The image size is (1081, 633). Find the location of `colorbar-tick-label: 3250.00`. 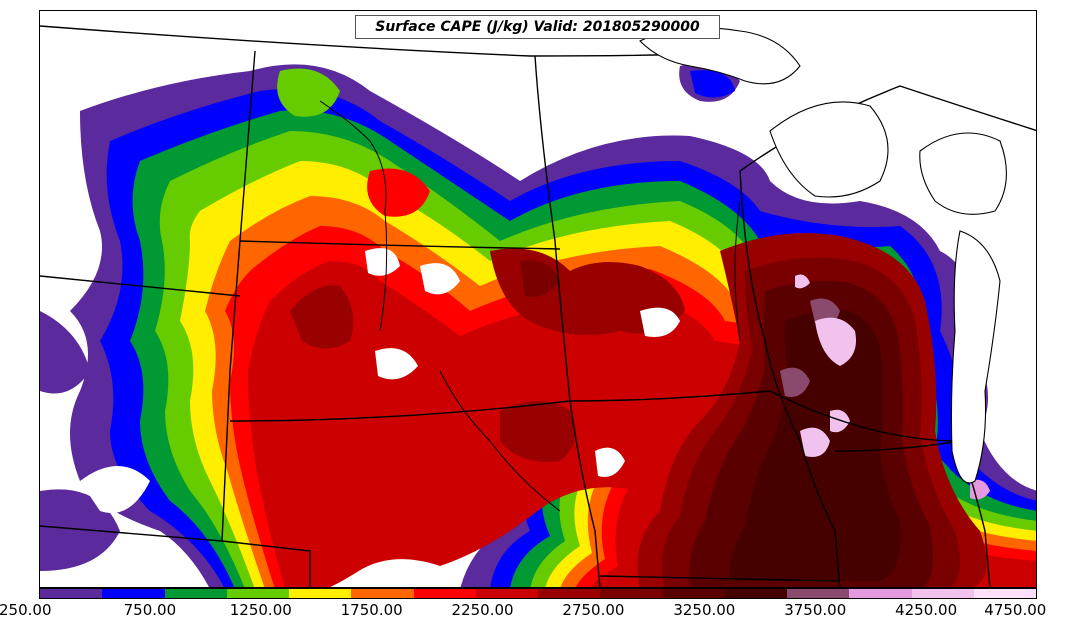

colorbar-tick-label: 3250.00 is located at coordinates (704, 610).